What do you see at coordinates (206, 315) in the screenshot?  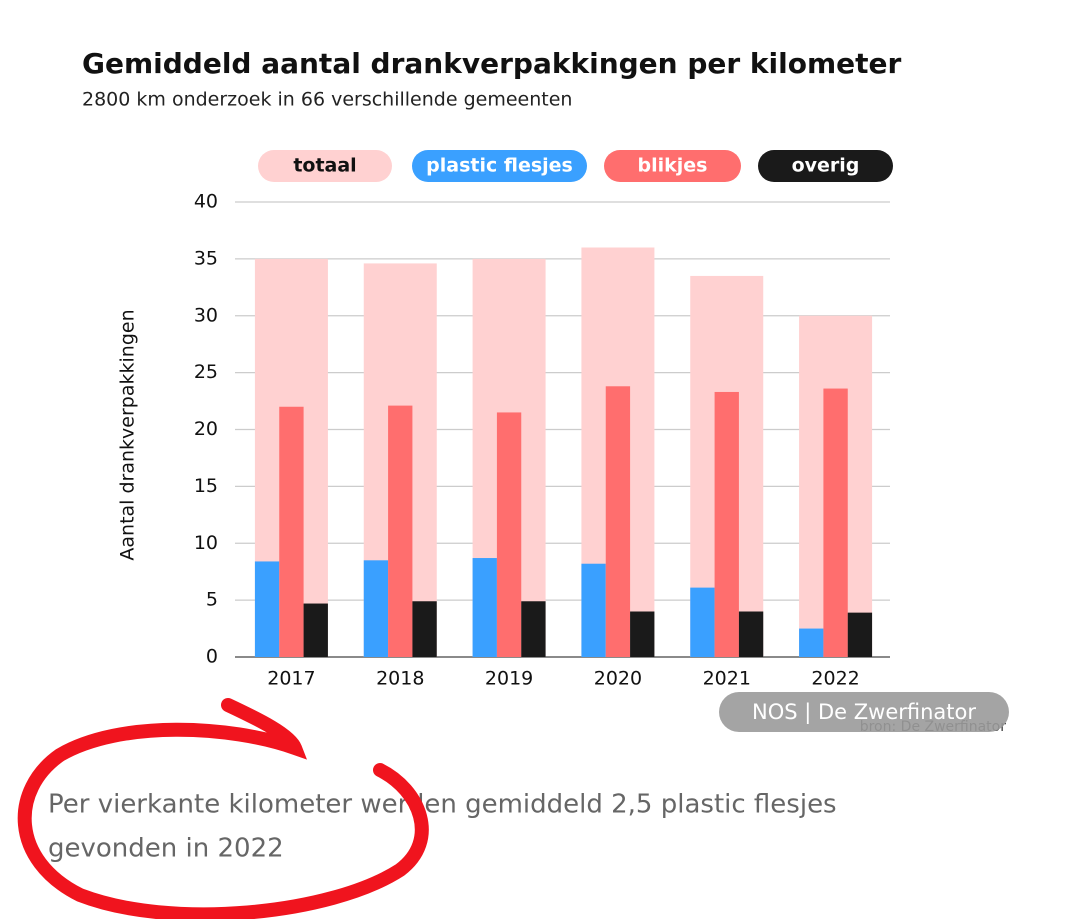 I see `y-tick-label: 30` at bounding box center [206, 315].